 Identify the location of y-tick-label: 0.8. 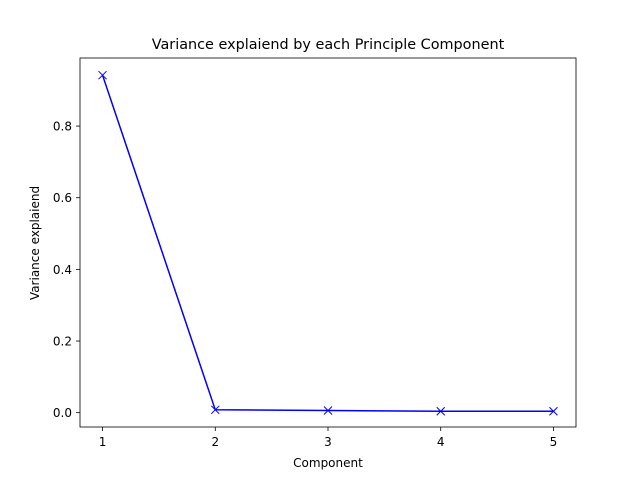
(62, 127).